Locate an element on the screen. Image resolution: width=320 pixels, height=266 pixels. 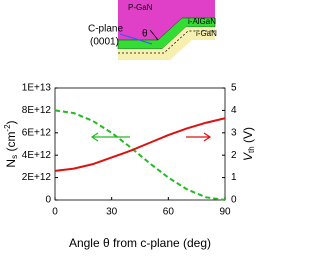
inset-diagram: P-GaN i-AlGaN i-GaN C-plane (0001) θ is located at coordinates (152, 30).